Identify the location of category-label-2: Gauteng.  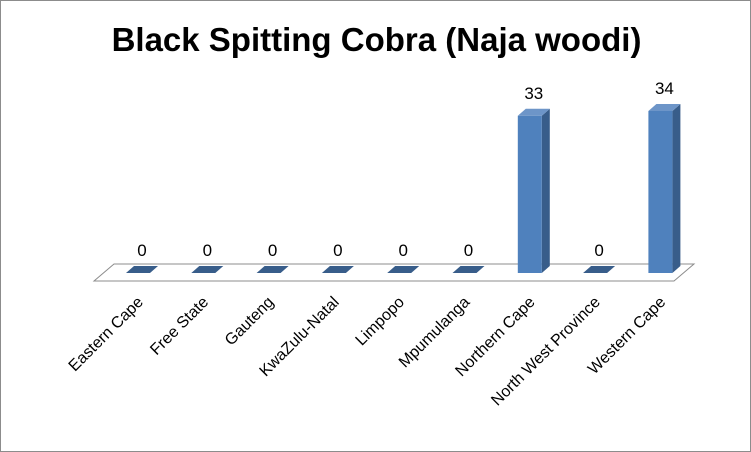
(249, 321).